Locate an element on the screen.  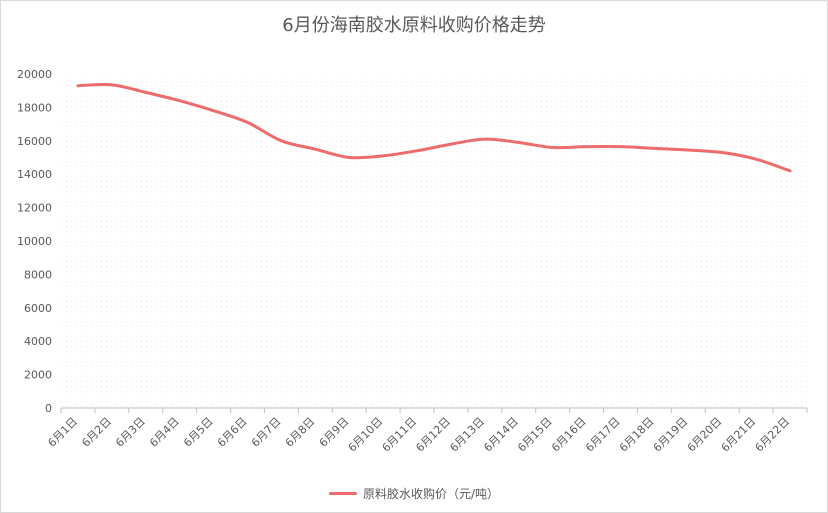
x-tick-label: 6月15日 is located at coordinates (535, 435).